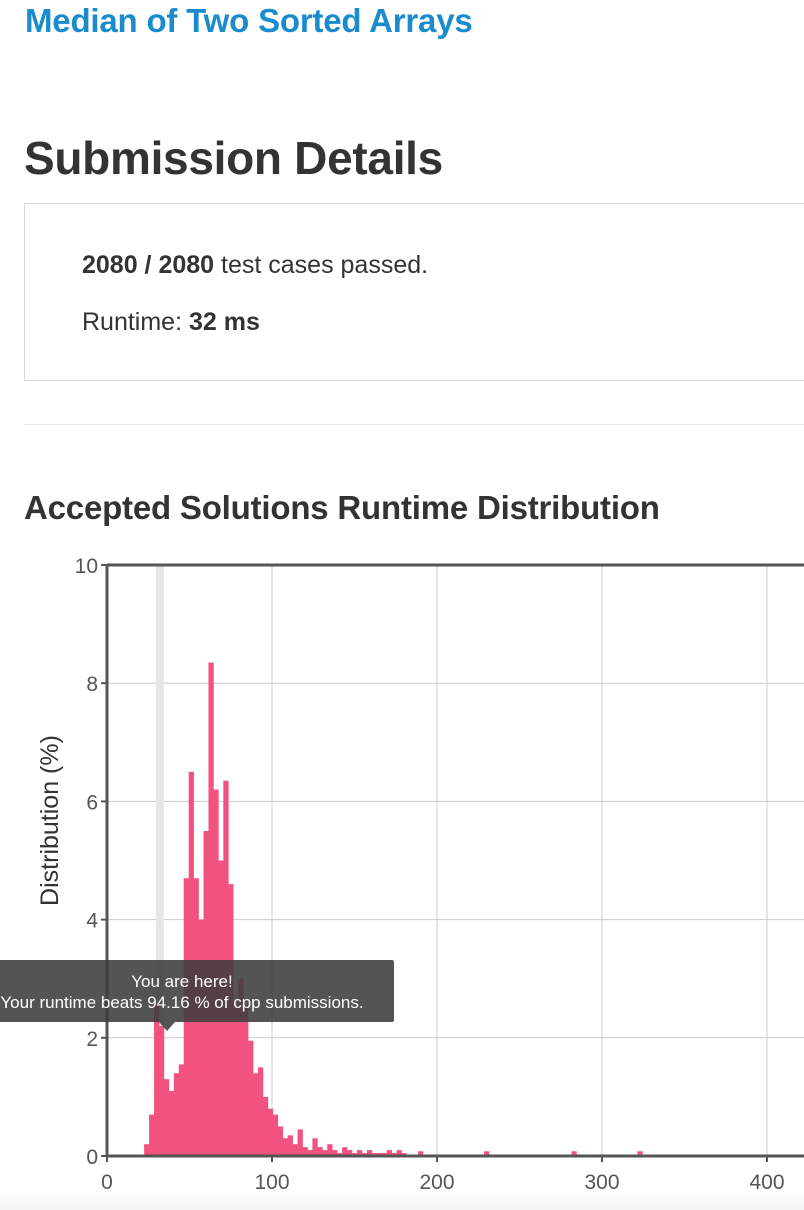  What do you see at coordinates (92, 802) in the screenshot?
I see `y-tick-label: 6` at bounding box center [92, 802].